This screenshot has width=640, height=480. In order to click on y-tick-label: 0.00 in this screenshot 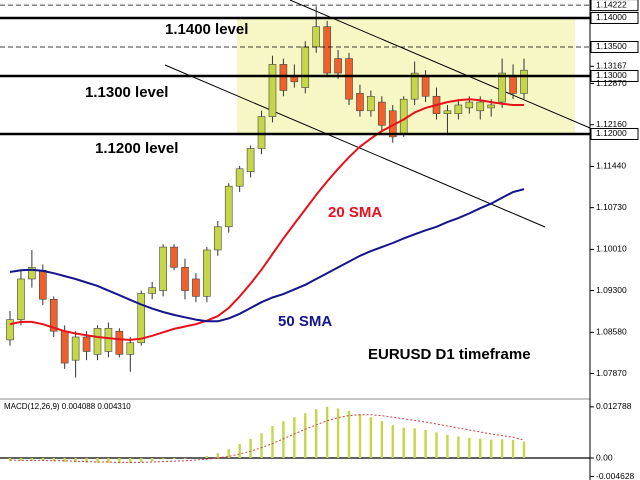, I will do `click(604, 457)`.